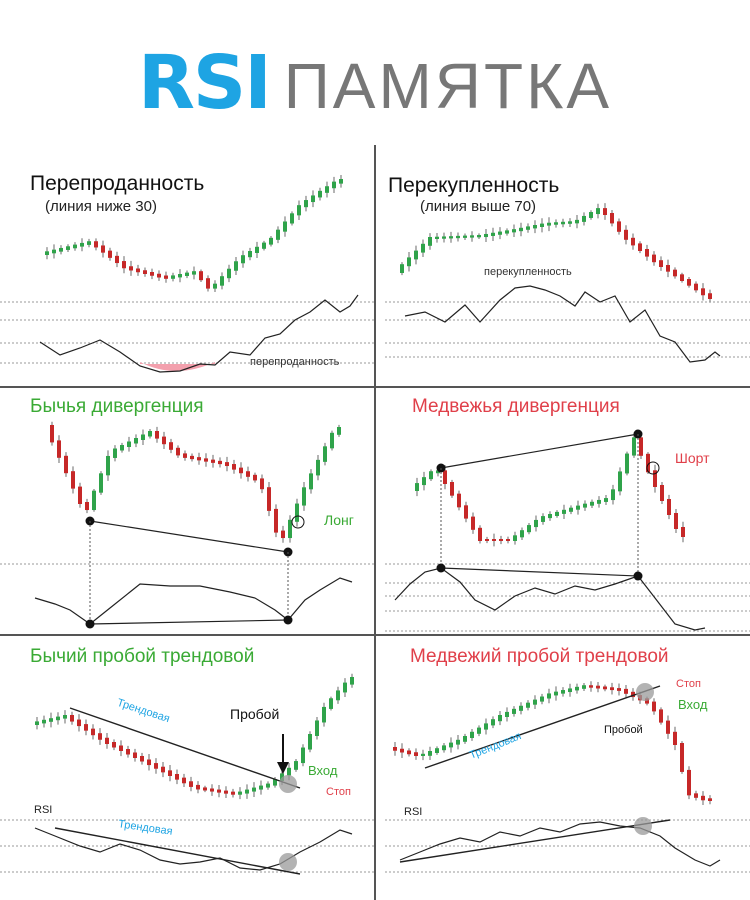 This screenshot has width=750, height=900. What do you see at coordinates (375, 635) in the screenshot?
I see `divider-row2` at bounding box center [375, 635].